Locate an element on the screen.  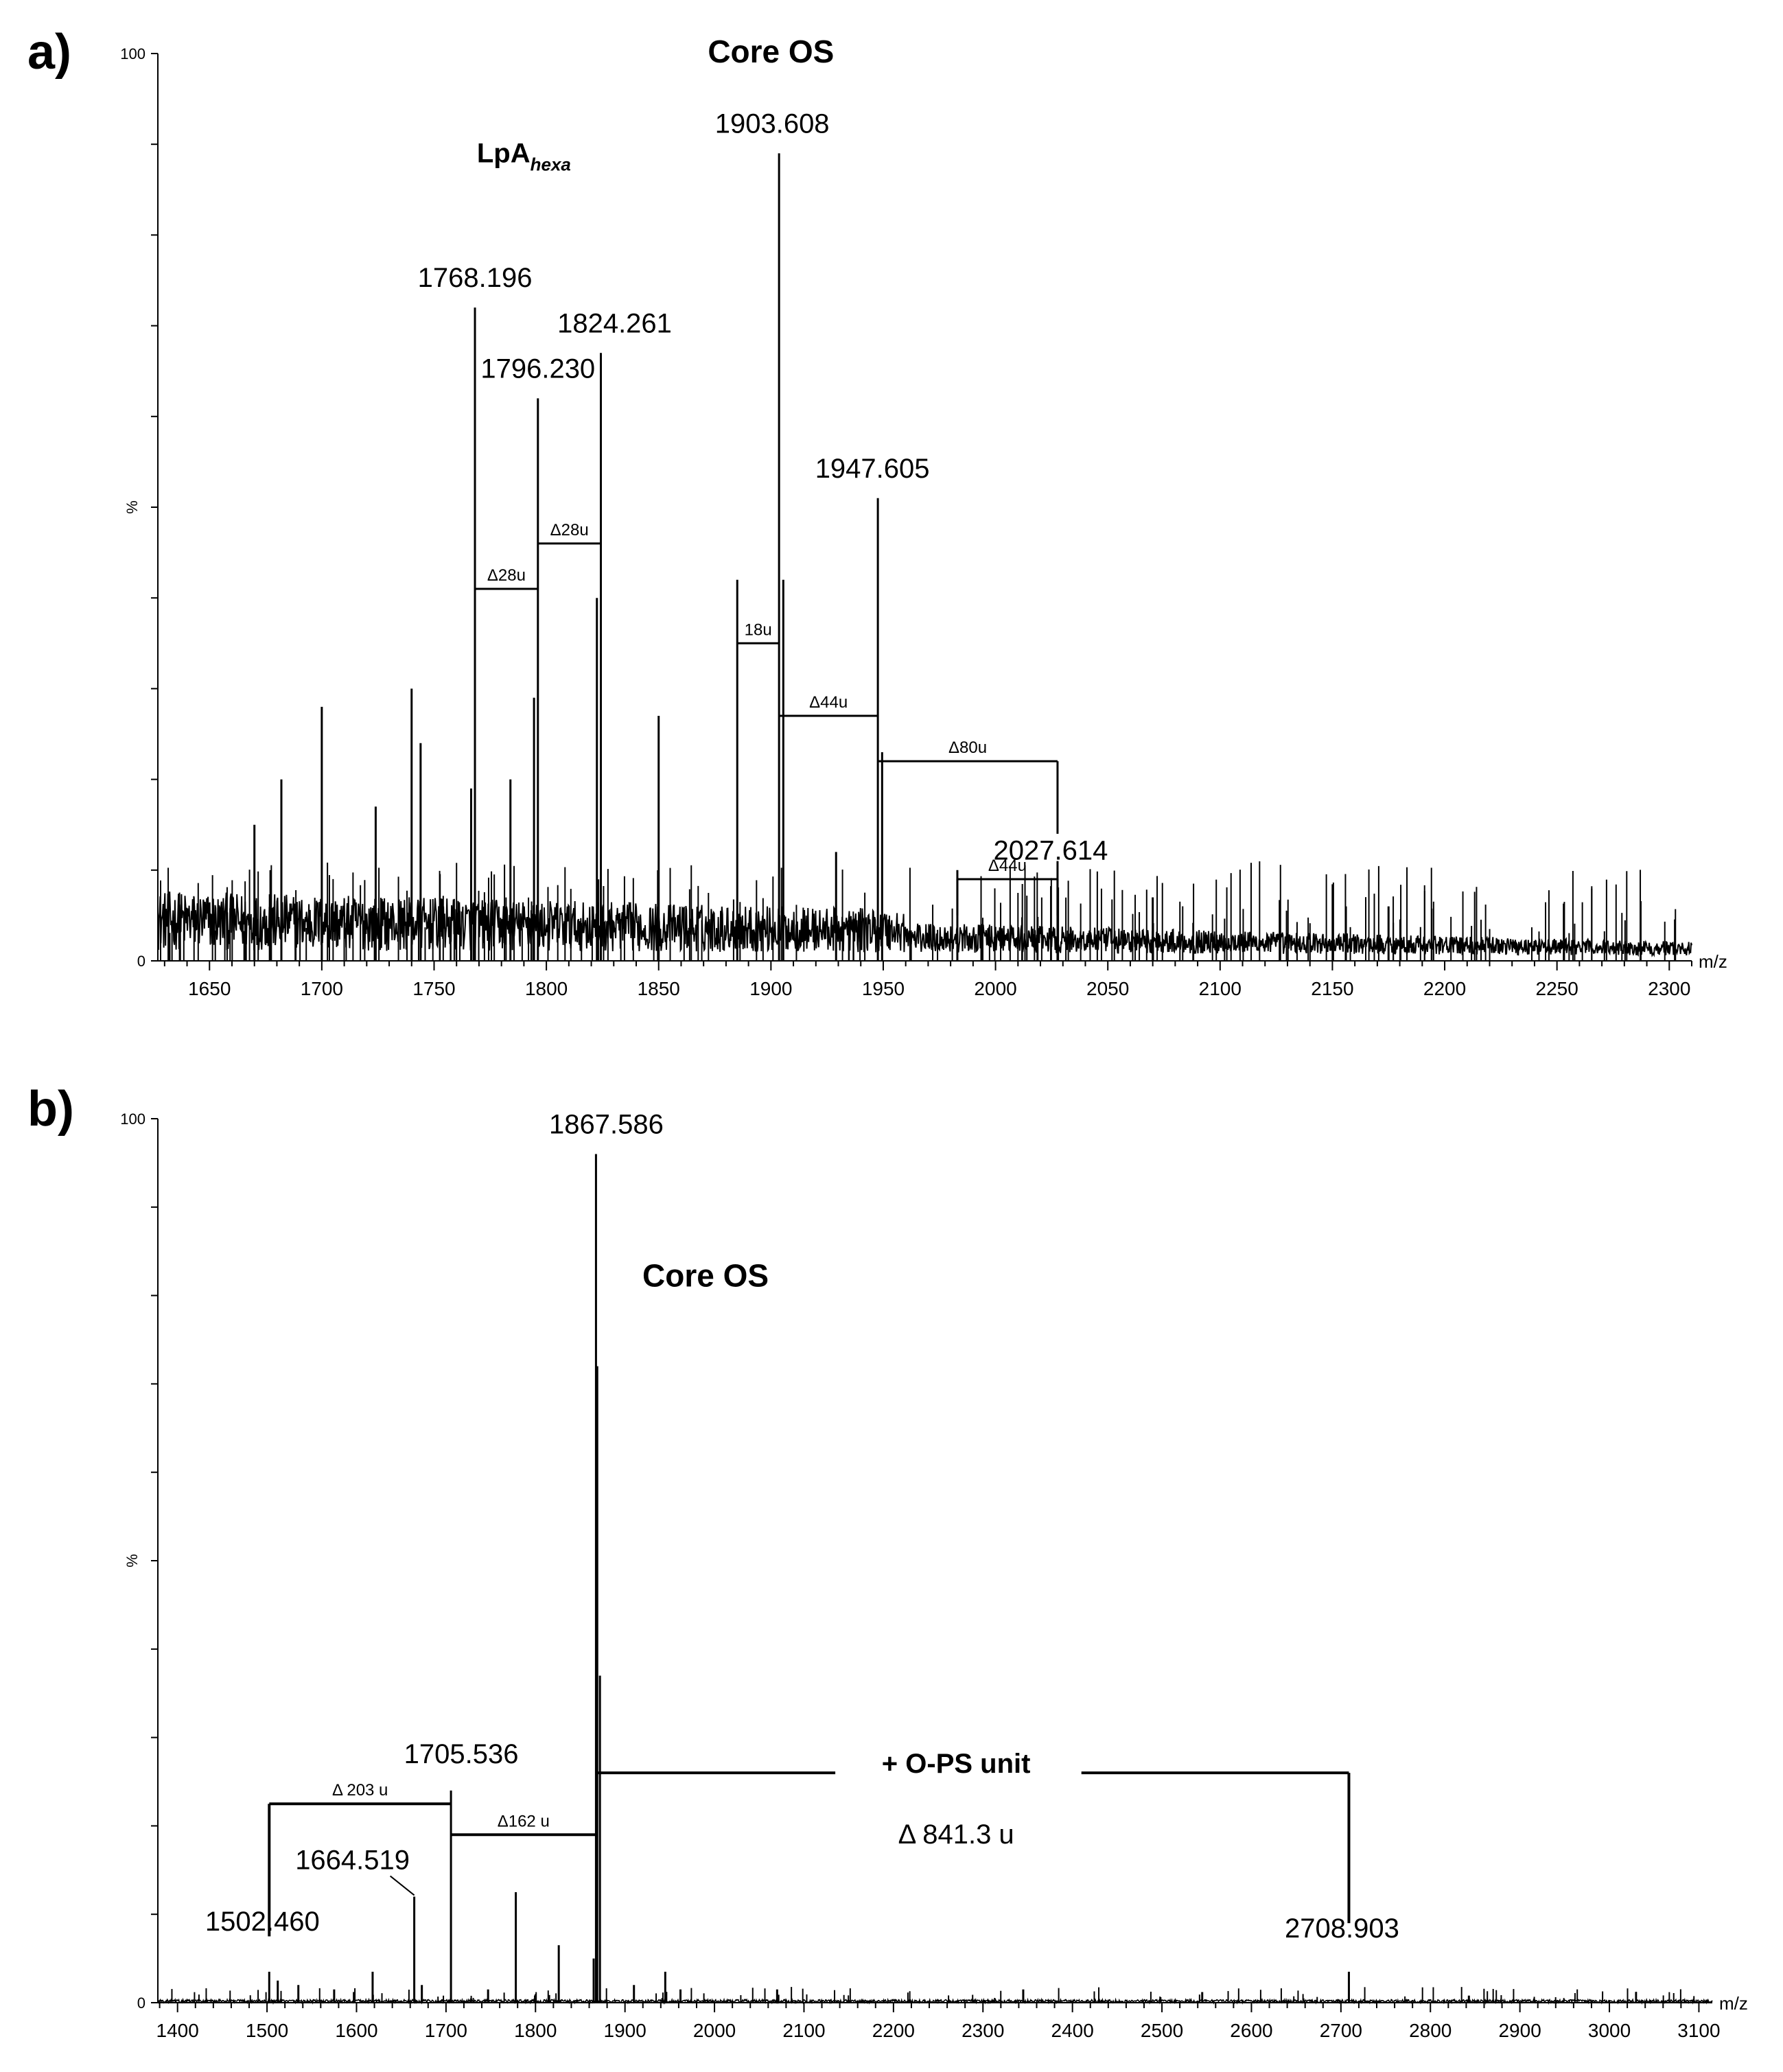
x-tick-label: 2500 is located at coordinates (1162, 2030).